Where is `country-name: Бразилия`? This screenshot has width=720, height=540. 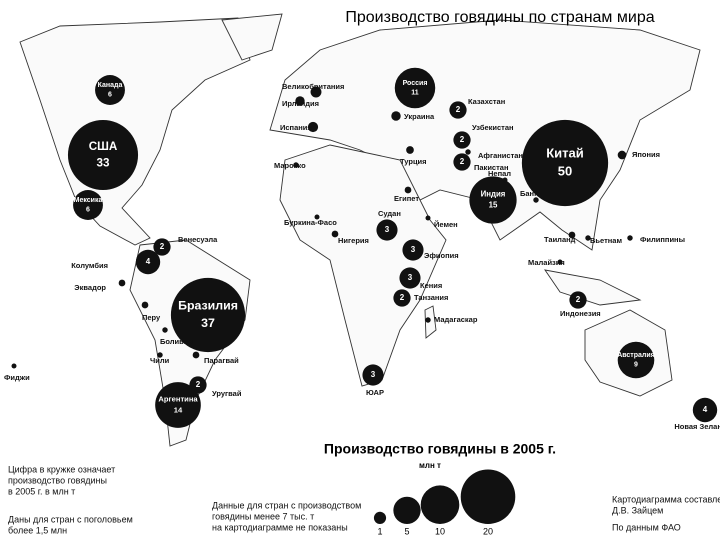 country-name: Бразилия is located at coordinates (208, 306).